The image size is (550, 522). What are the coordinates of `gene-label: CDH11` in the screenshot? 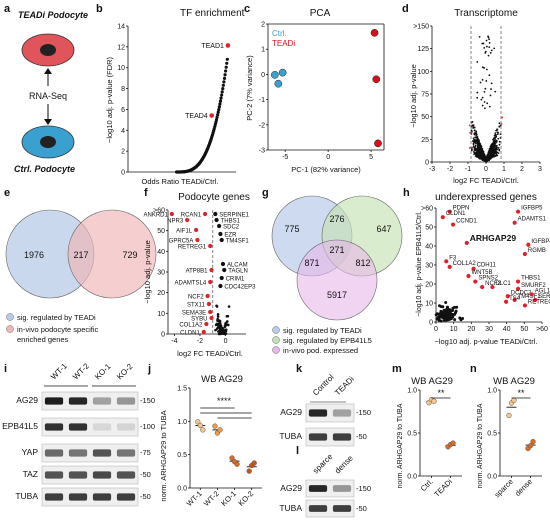 It's located at (487, 266).